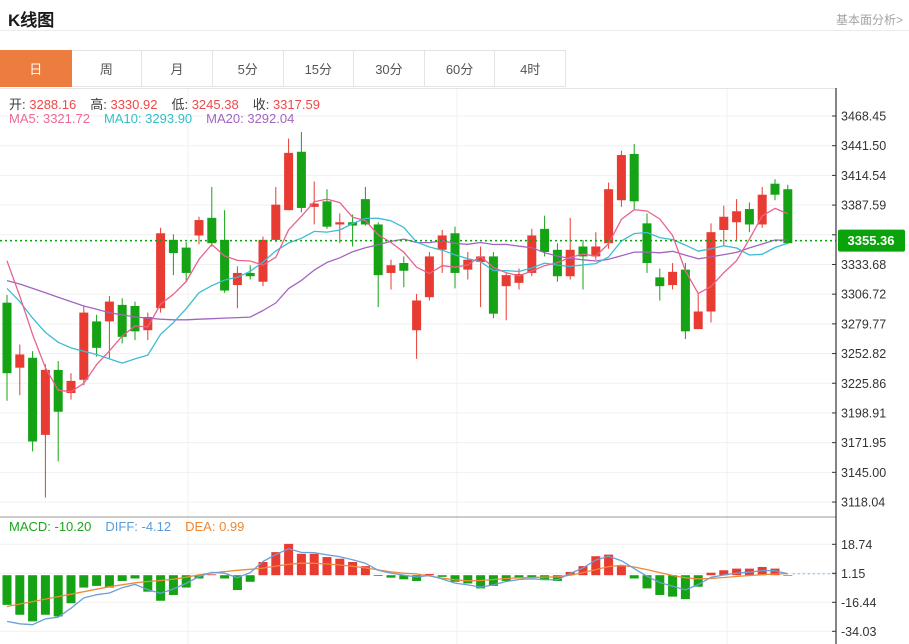 The image size is (909, 644). What do you see at coordinates (863, 473) in the screenshot?
I see `price-axis-label: 3145.00` at bounding box center [863, 473].